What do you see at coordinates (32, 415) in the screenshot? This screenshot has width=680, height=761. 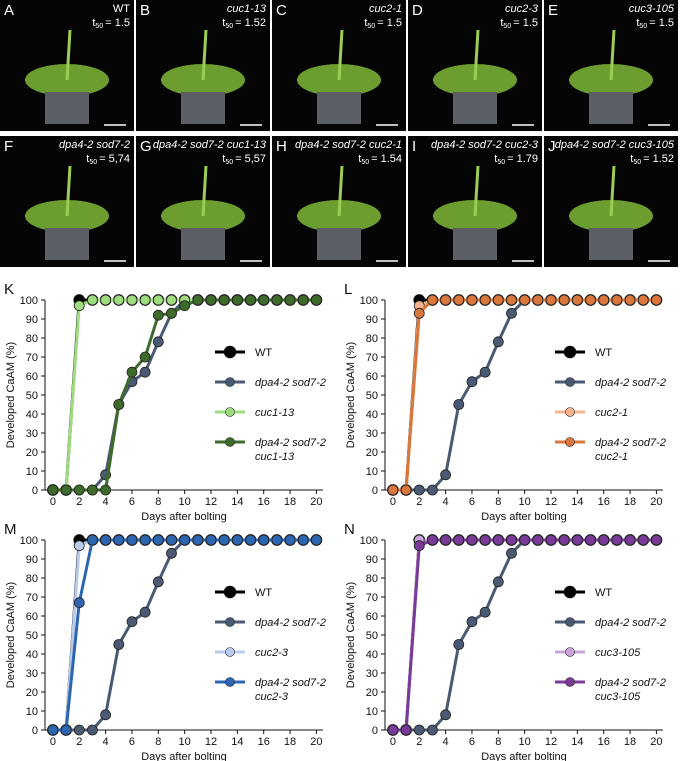 I see `y-tick-label: 40` at bounding box center [32, 415].